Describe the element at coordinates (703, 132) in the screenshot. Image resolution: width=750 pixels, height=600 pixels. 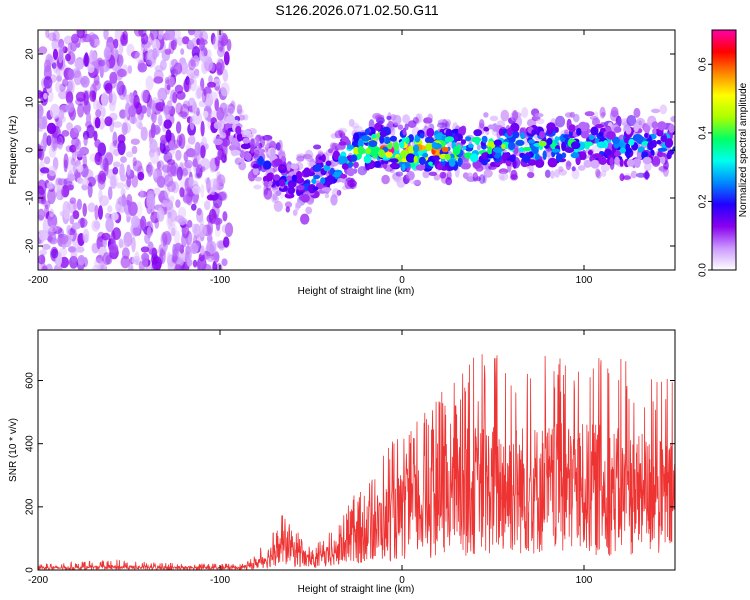
I see `colorbar-tick-label: 0.4` at that location.